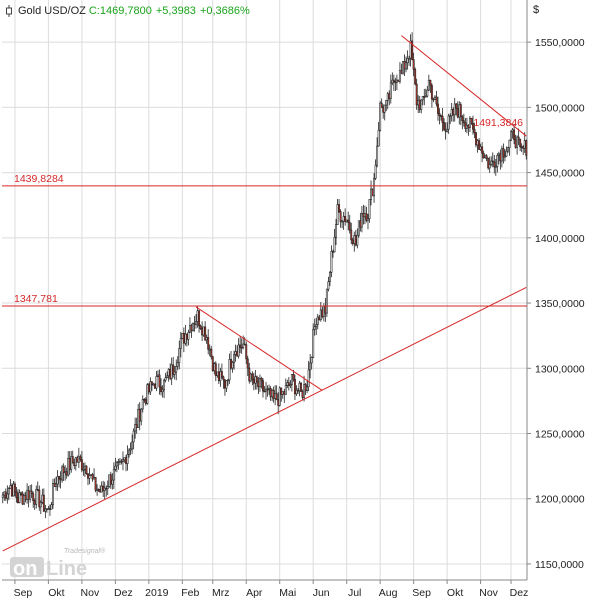 The image size is (600, 605). What do you see at coordinates (56, 593) in the screenshot?
I see `x-tick-label: Okt` at bounding box center [56, 593].